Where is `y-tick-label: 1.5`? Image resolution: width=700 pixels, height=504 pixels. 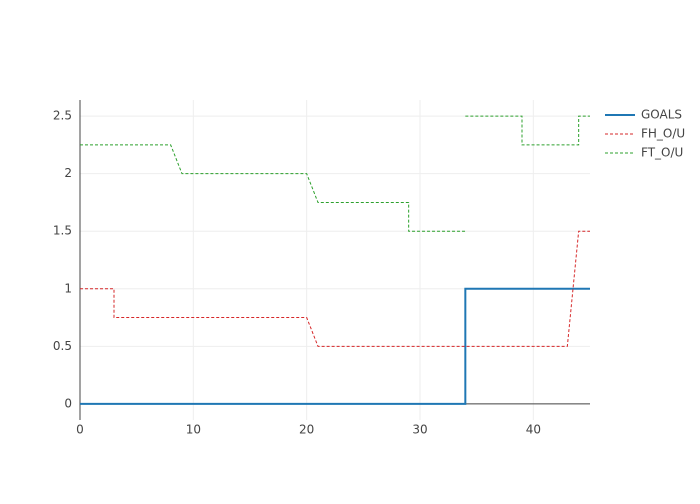
y-tick-label: 1.5 is located at coordinates (62, 231).